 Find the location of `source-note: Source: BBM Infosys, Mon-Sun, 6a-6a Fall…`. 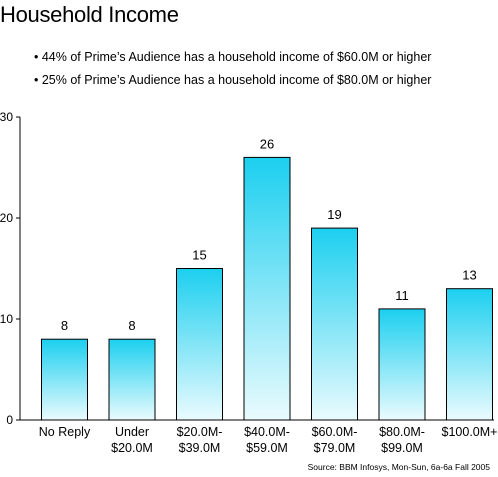

source-note: Source: BBM Infosys, Mon-Sun, 6a-6a Fall… is located at coordinates (398, 467).